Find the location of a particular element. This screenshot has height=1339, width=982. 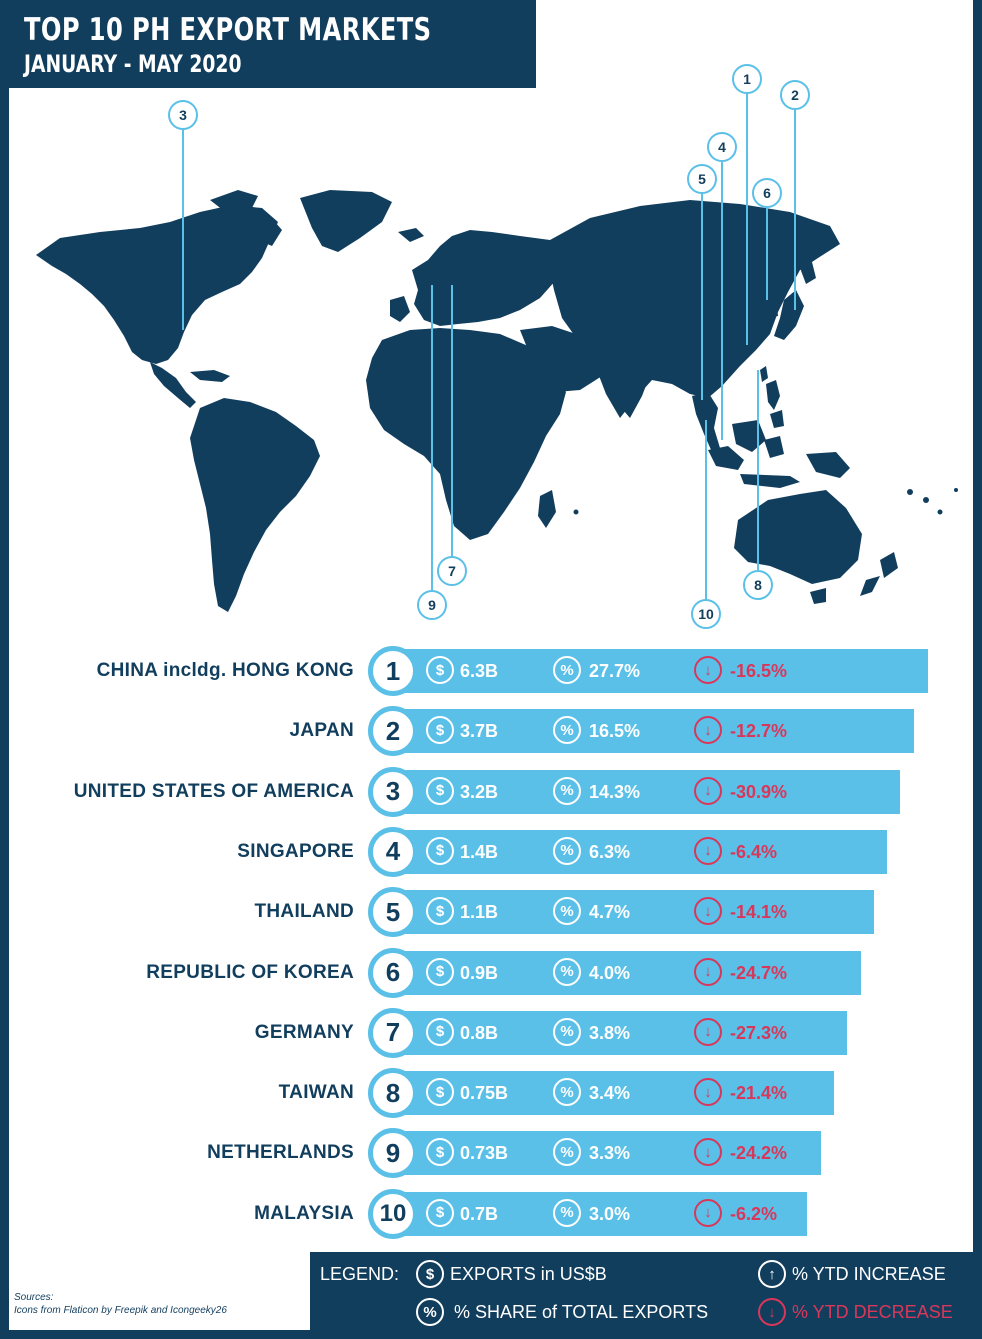

country-name: TAIWAN is located at coordinates (316, 1093).